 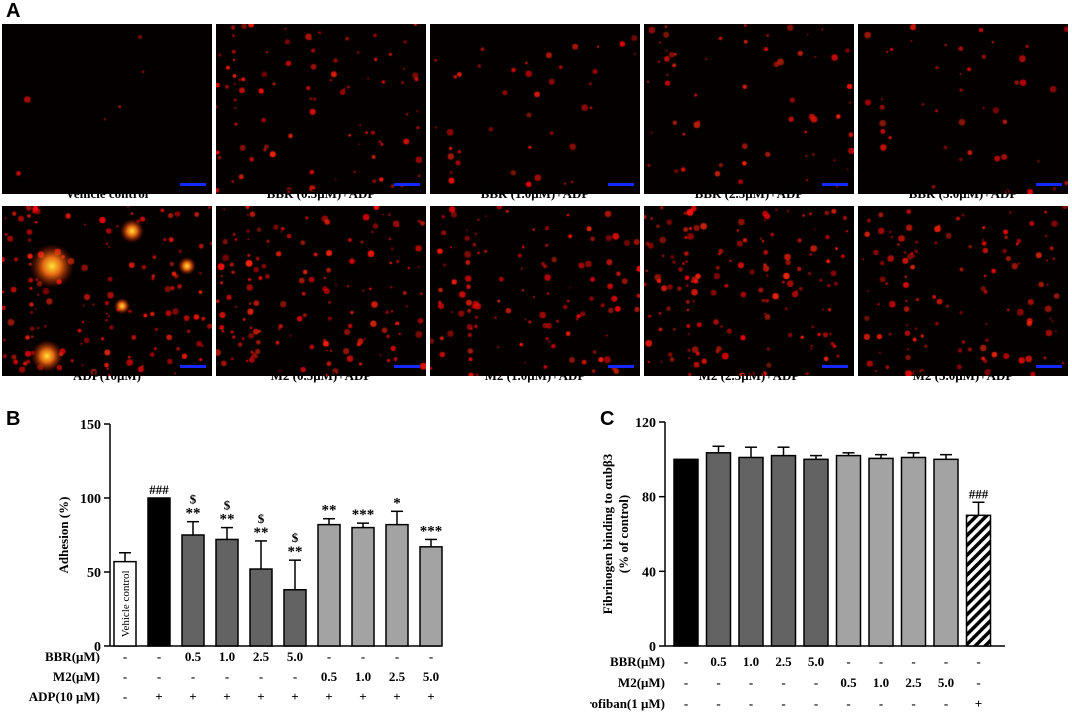 What do you see at coordinates (749, 193) in the screenshot?
I see `micrograph-label: BBR (2.5μM)+ADP` at bounding box center [749, 193].